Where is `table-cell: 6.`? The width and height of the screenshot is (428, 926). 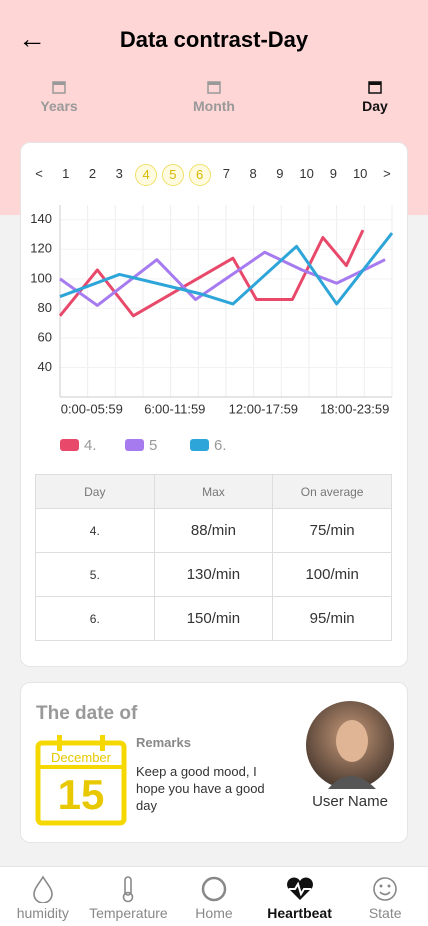
table-cell: 6. is located at coordinates (95, 618).